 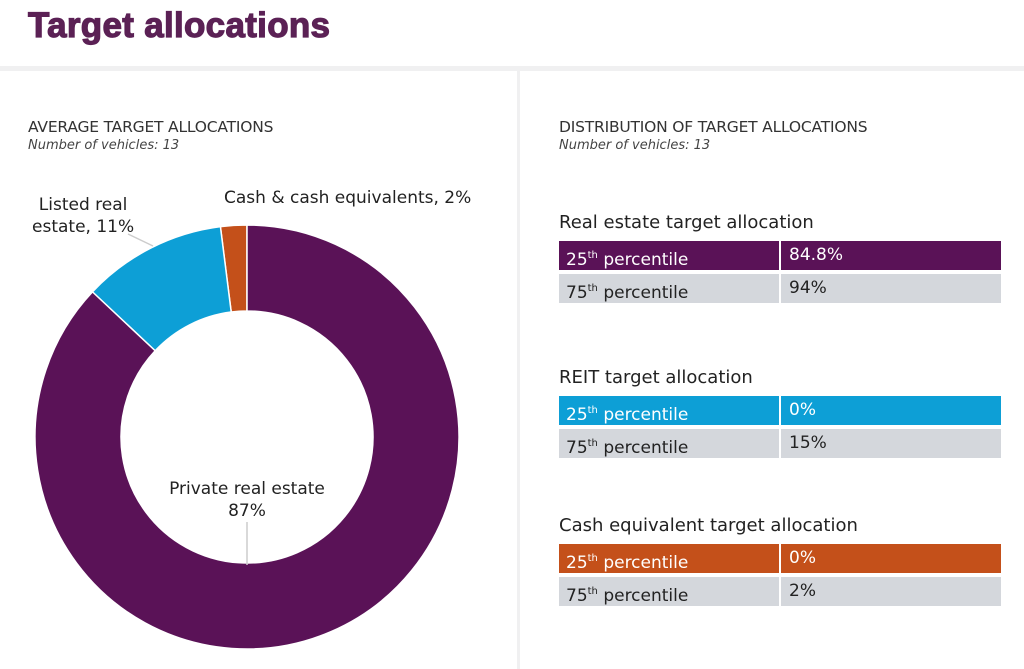 What do you see at coordinates (512, 68) in the screenshot?
I see `divider` at bounding box center [512, 68].